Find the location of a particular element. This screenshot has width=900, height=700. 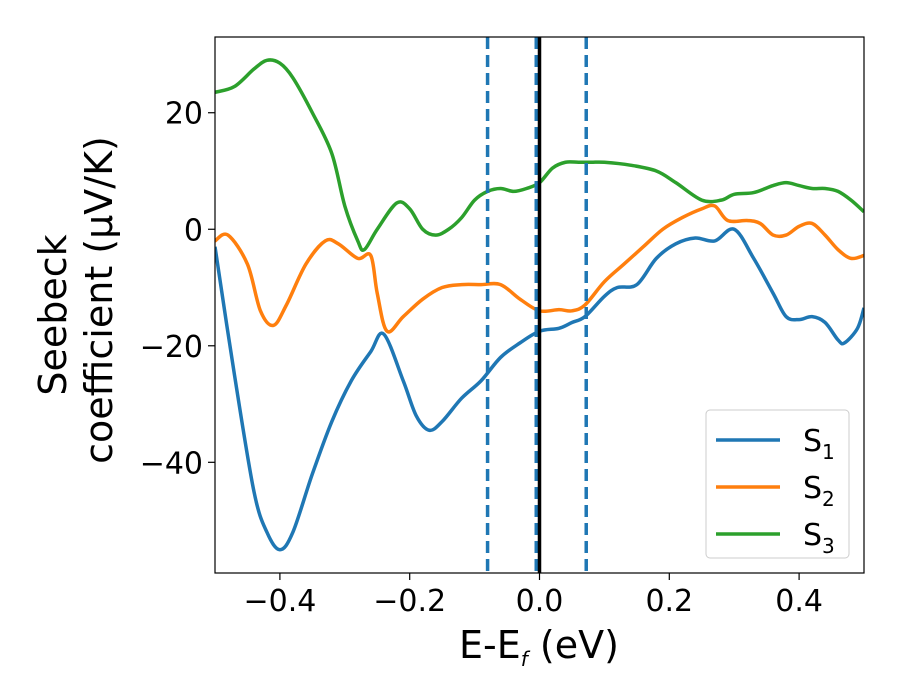

legend: S1 S2 S3 is located at coordinates (777, 484).